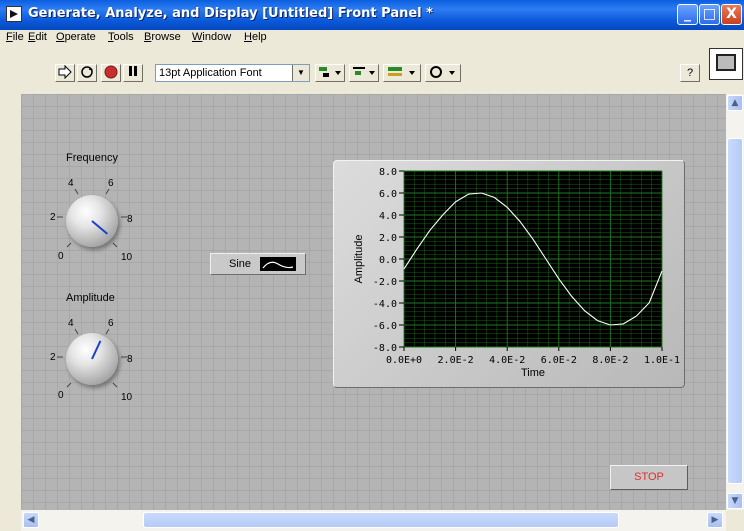 The image size is (744, 531). I want to click on menu-browse: Browse, so click(162, 37).